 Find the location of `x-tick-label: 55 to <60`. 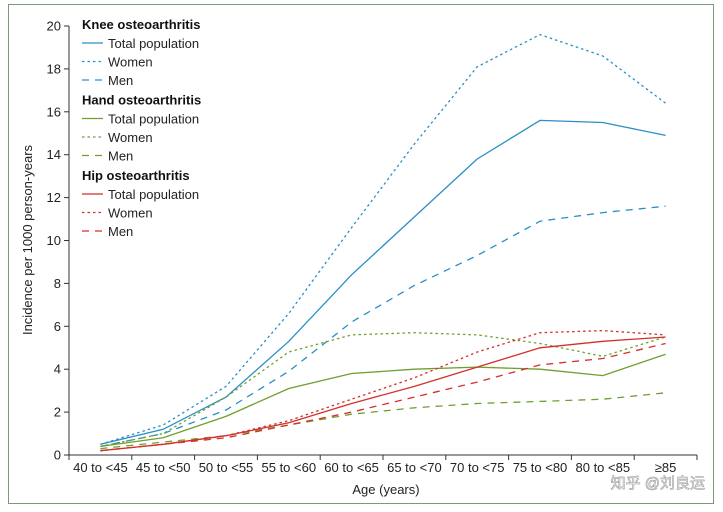

x-tick-label: 55 to <60 is located at coordinates (289, 467).